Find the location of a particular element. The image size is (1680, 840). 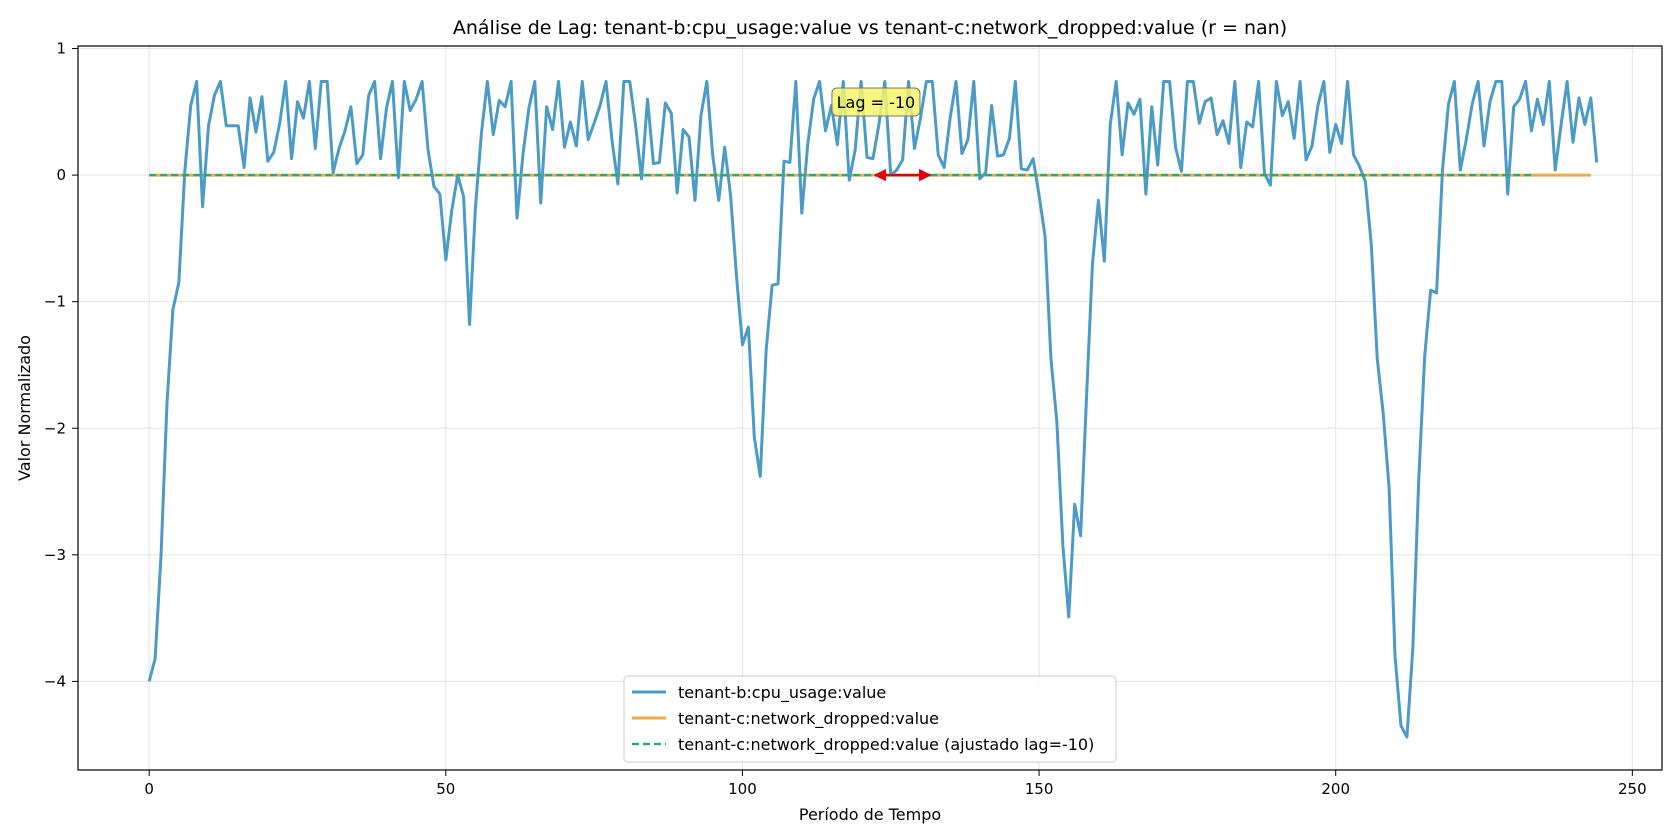

y-tick-label: 1 is located at coordinates (61, 49).